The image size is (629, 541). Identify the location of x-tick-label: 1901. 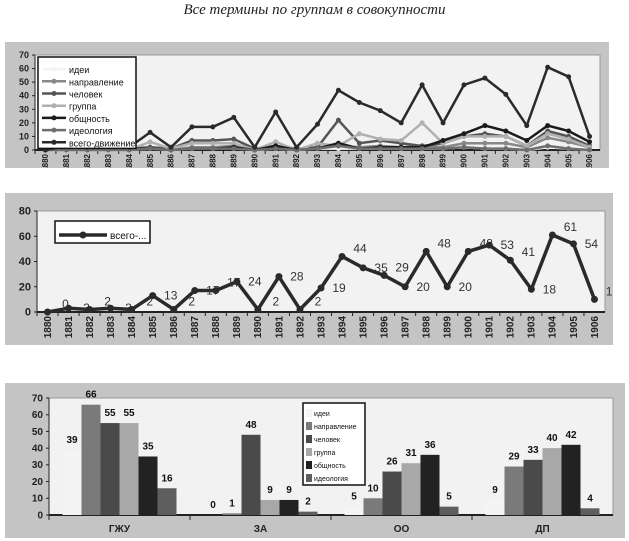
(485, 160).